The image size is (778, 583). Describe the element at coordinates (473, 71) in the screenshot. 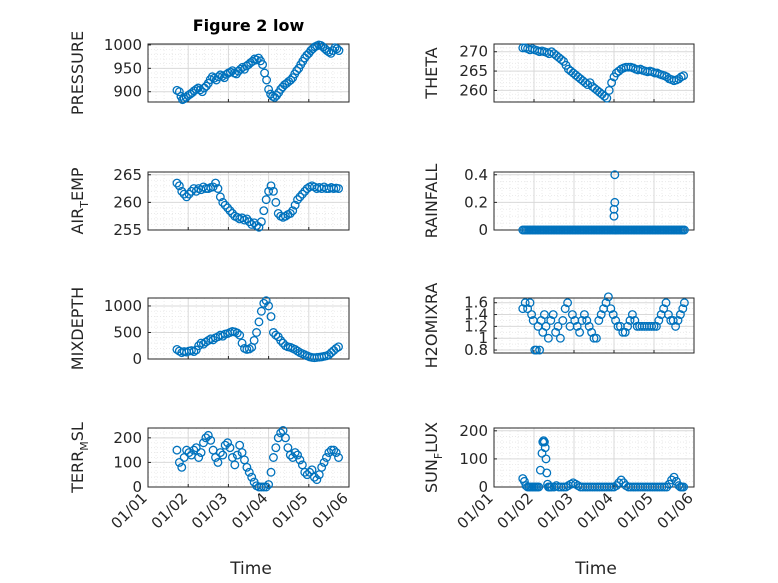

I see `y-tick-label: 265` at that location.